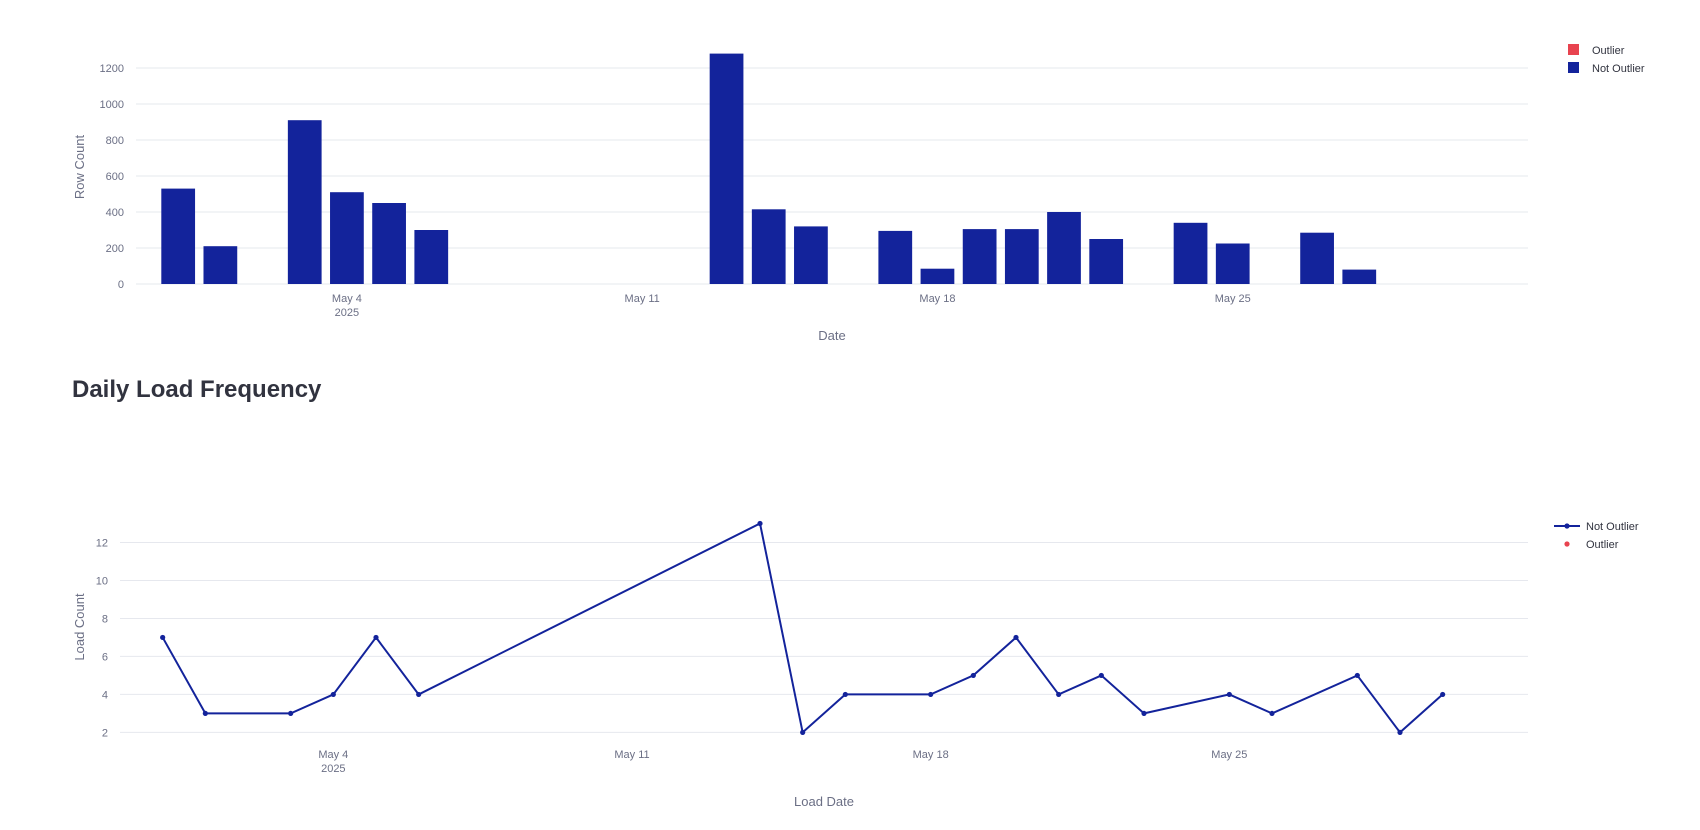  Describe the element at coordinates (105, 657) in the screenshot. I see `y-tick-label: 6` at that location.